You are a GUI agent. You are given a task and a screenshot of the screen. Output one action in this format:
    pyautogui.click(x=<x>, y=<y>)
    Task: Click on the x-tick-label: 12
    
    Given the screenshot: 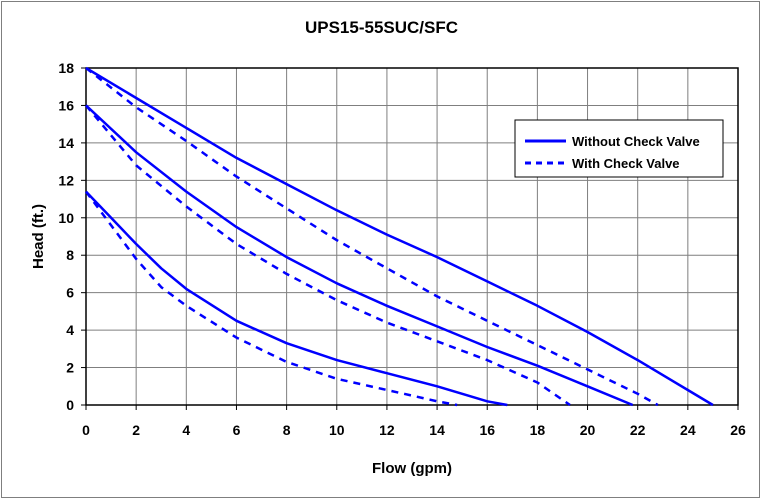 What is the action you would take?
    pyautogui.click(x=387, y=430)
    